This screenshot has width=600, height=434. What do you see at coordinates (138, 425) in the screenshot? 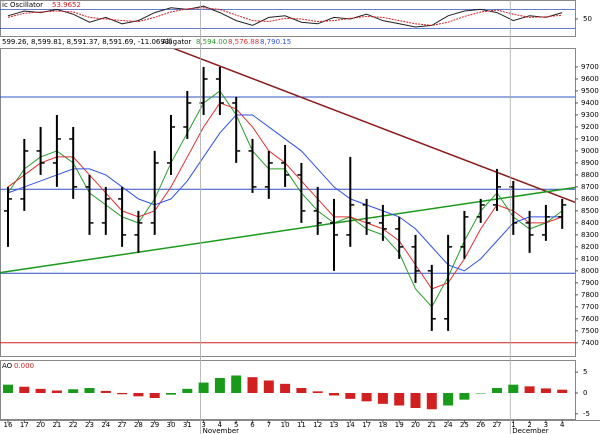
I see `x-tick-label: 28` at bounding box center [138, 425].